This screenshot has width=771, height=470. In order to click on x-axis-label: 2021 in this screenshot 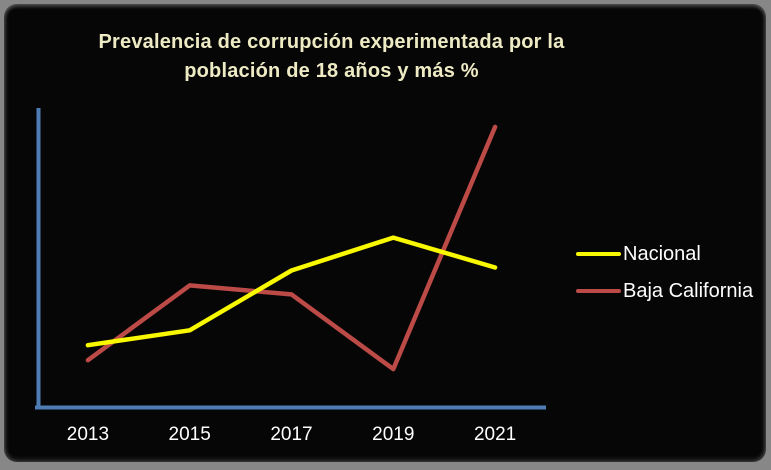, I will do `click(495, 434)`.